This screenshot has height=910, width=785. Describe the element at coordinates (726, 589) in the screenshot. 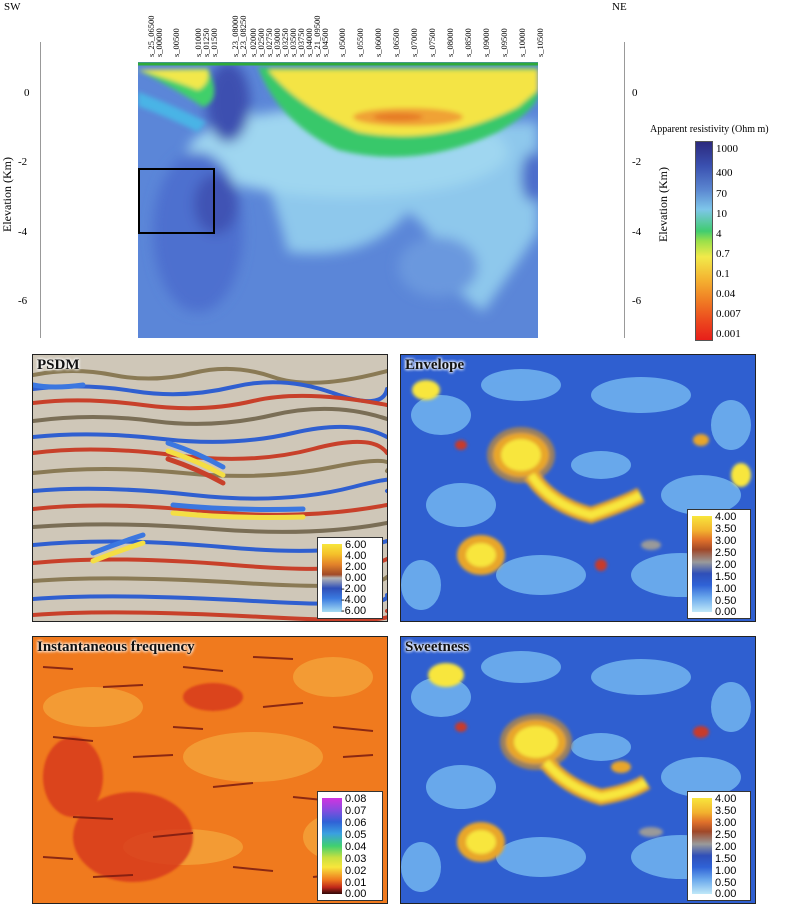

I see `envelope-scale-value: 1.00` at that location.